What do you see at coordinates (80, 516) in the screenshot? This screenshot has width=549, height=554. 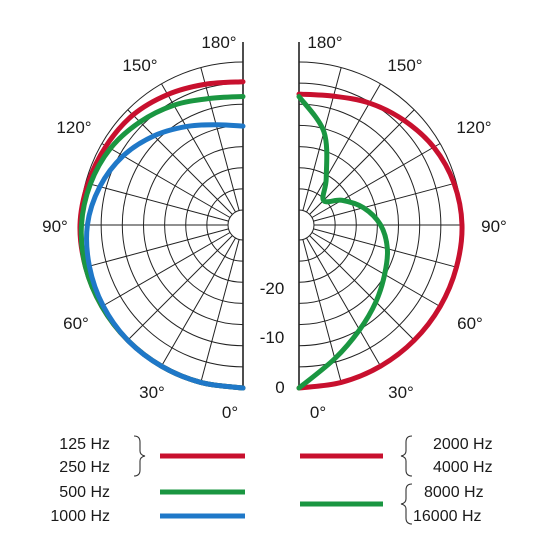 I see `legend-label-1000hz: 1000 Hz` at bounding box center [80, 516].